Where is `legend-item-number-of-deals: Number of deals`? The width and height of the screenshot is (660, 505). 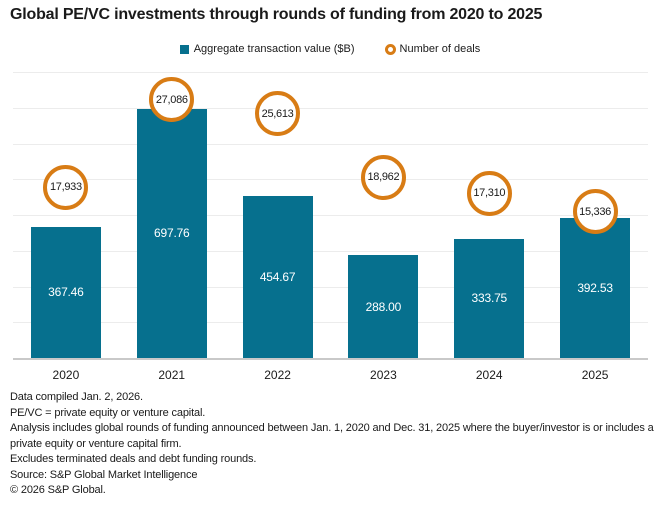 legend-item-number-of-deals: Number of deals is located at coordinates (432, 49).